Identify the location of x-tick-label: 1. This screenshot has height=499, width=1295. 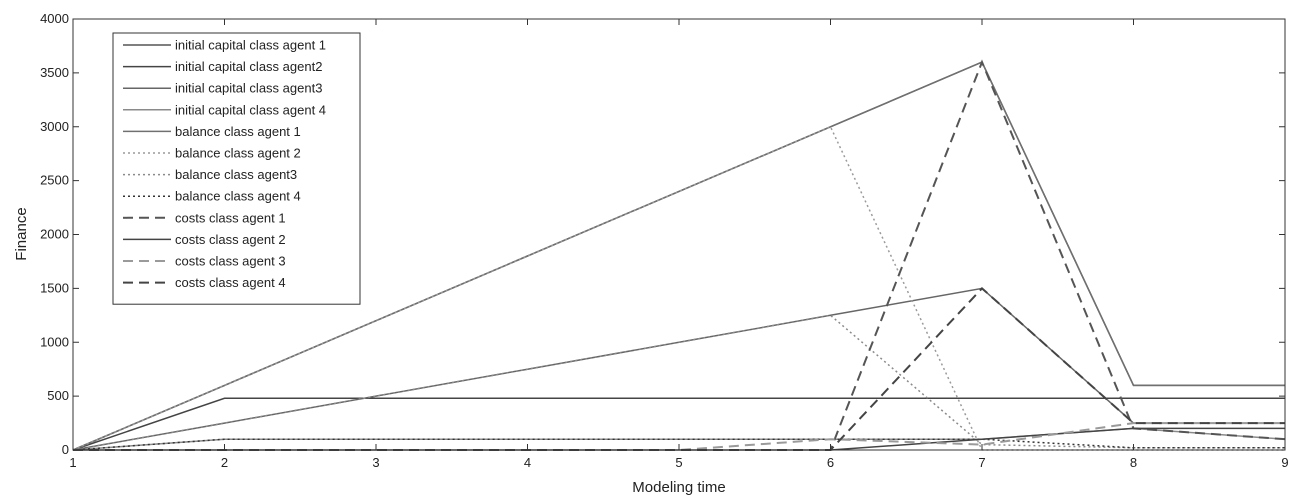
(72, 462).